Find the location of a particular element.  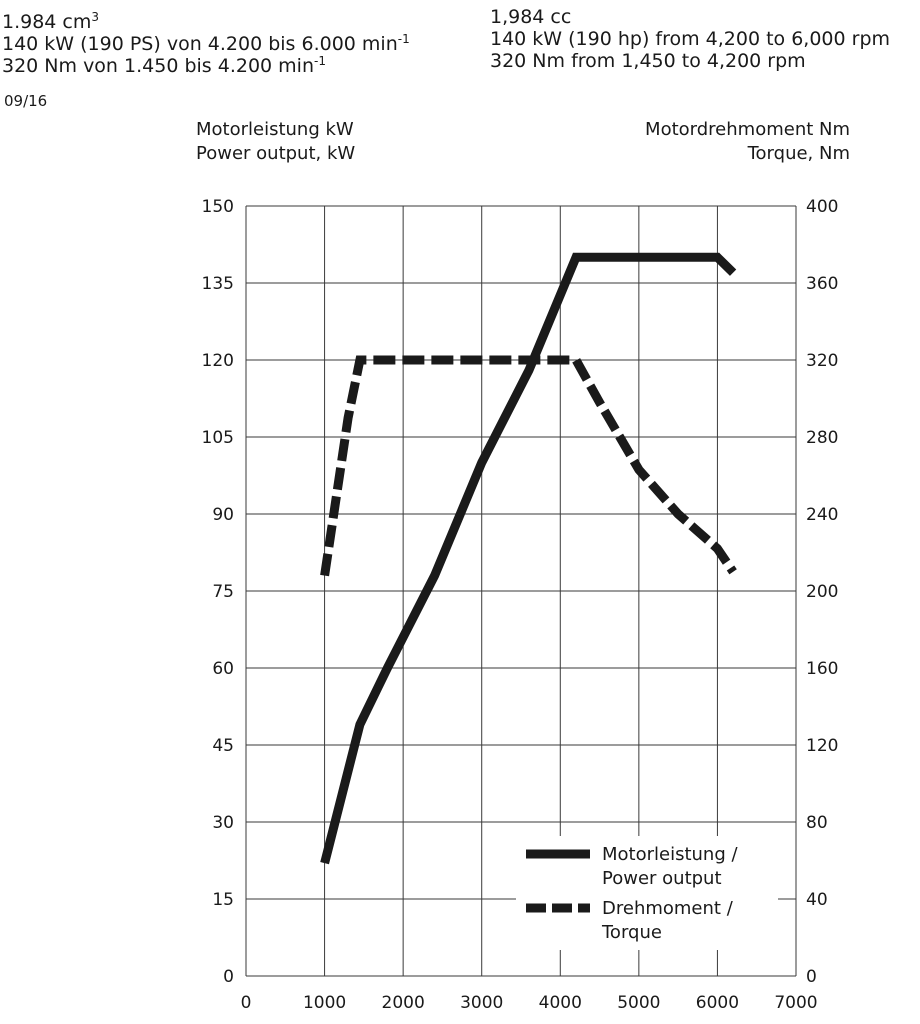

left-axis-title: Motorleistung kW Power output, kW is located at coordinates (275, 142).